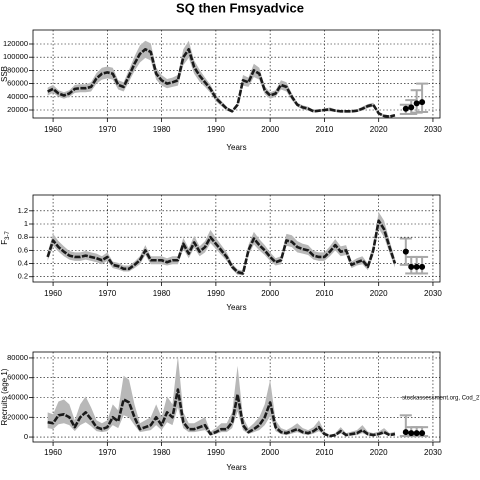 Image resolution: width=480 pixels, height=480 pixels. I want to click on y-axis-label: F3-7, so click(5, 238).